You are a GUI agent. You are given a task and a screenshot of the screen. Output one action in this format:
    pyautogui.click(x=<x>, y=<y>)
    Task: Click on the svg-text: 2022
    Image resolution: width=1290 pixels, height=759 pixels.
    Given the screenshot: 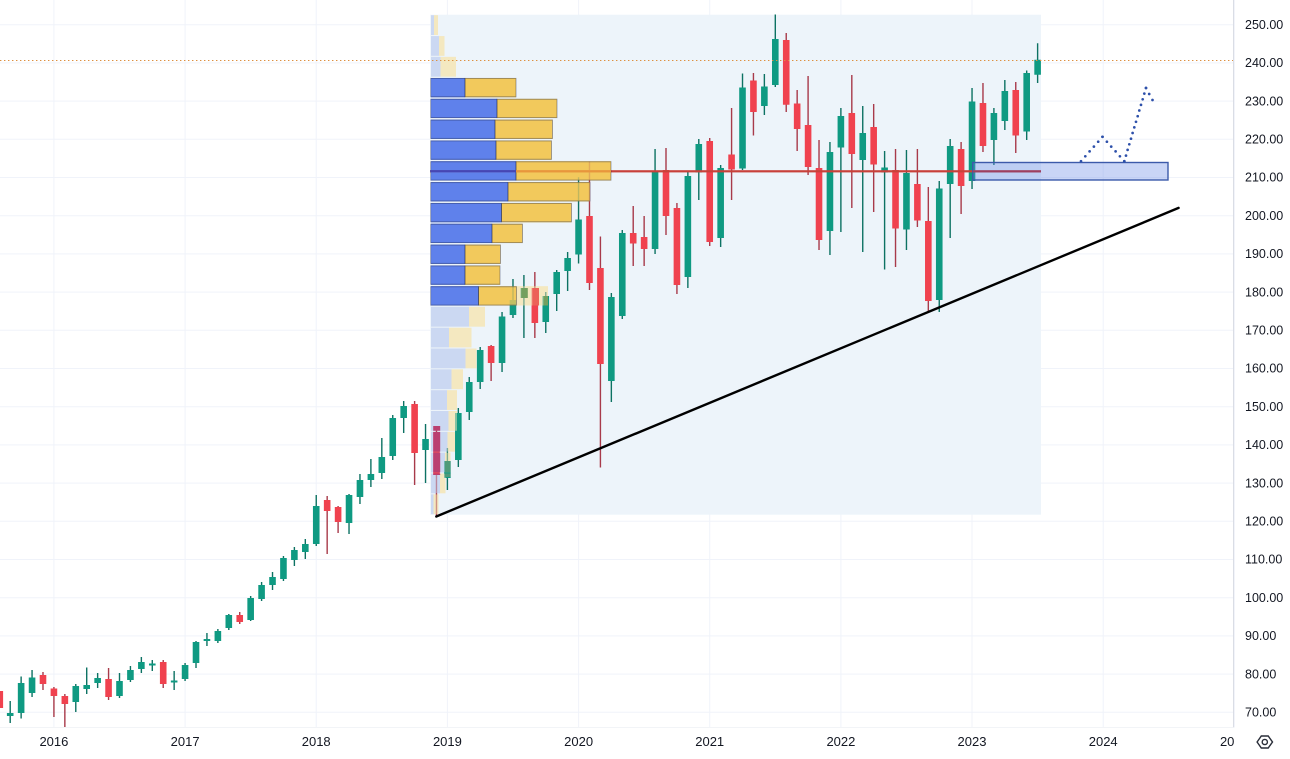 What is the action you would take?
    pyautogui.click(x=840, y=741)
    